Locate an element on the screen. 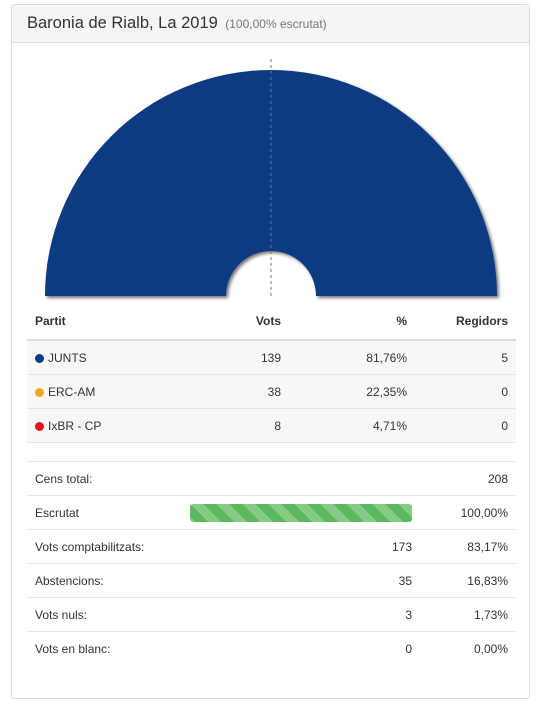 The width and height of the screenshot is (542, 712). party-seats: 5 is located at coordinates (465, 357).